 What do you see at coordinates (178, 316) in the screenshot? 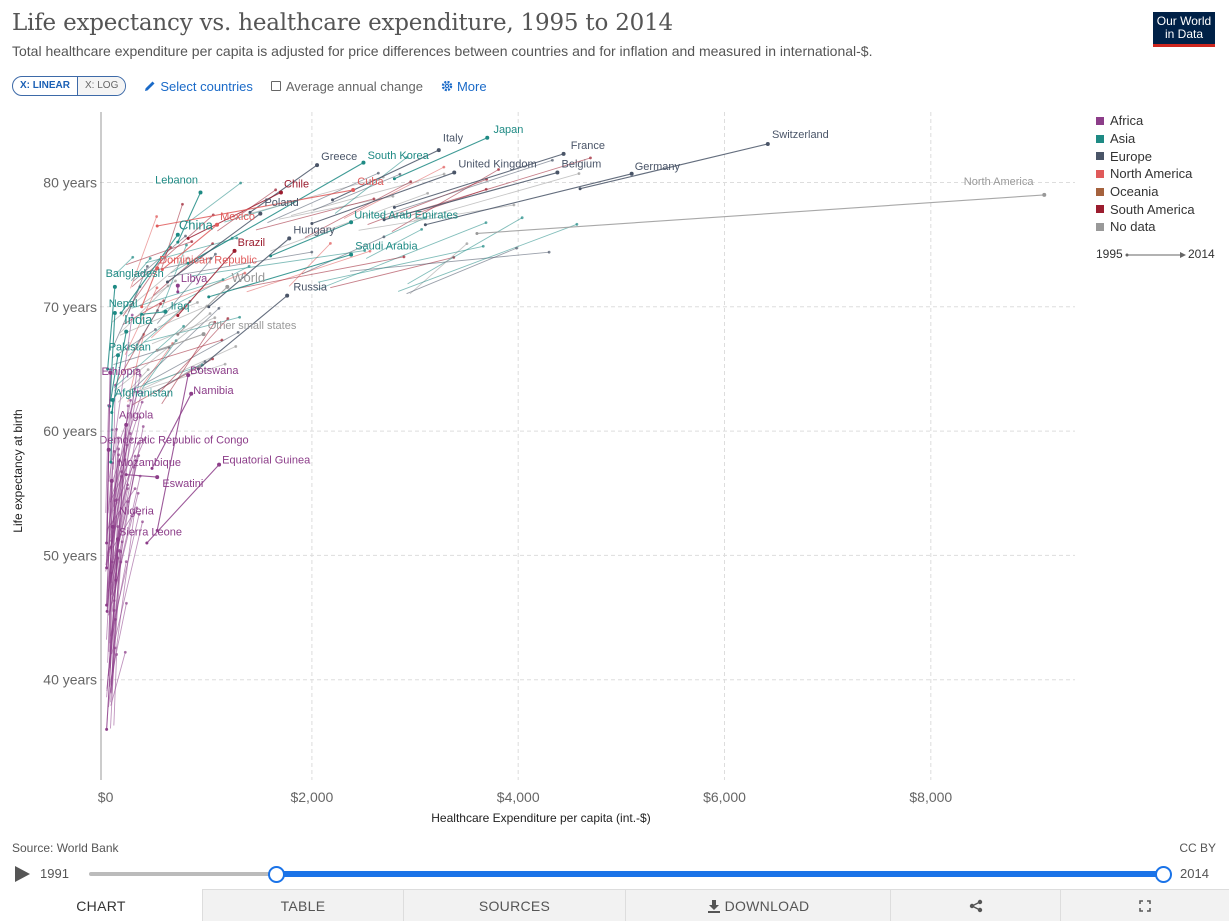
I see `start-point-brazil` at bounding box center [178, 316].